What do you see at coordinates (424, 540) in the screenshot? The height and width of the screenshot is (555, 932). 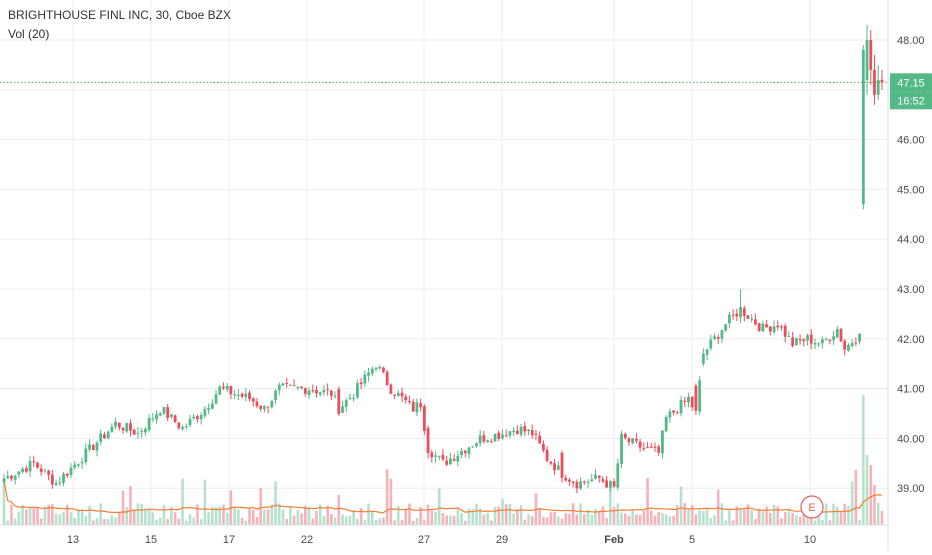 I see `time-tick-label: 27` at bounding box center [424, 540].